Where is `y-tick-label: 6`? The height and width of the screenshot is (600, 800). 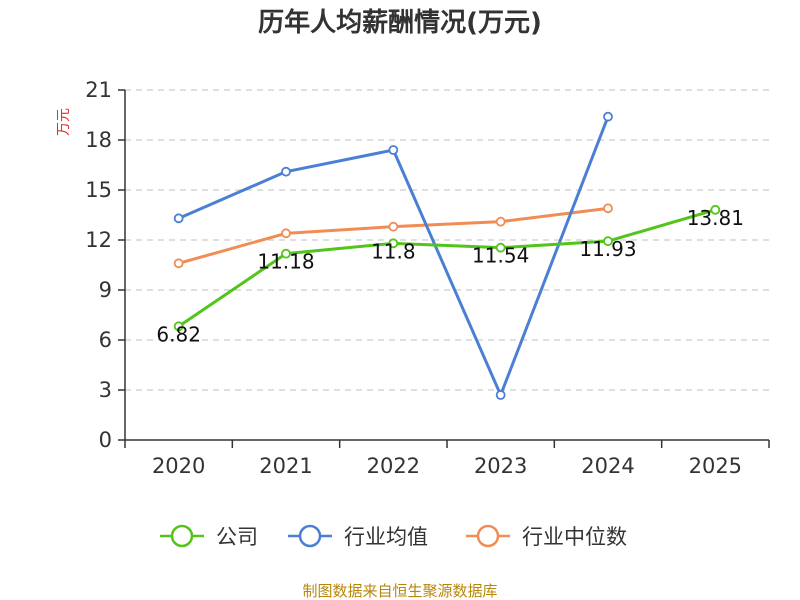
y-tick-label: 6 is located at coordinates (105, 340).